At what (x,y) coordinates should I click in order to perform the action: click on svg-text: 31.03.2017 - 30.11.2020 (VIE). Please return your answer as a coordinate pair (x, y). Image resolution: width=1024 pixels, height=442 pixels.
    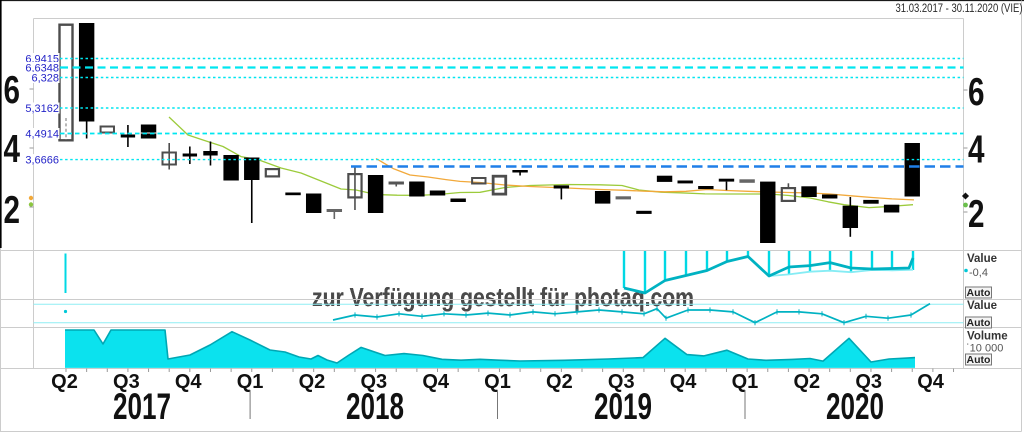
    Looking at the image, I should click on (959, 9).